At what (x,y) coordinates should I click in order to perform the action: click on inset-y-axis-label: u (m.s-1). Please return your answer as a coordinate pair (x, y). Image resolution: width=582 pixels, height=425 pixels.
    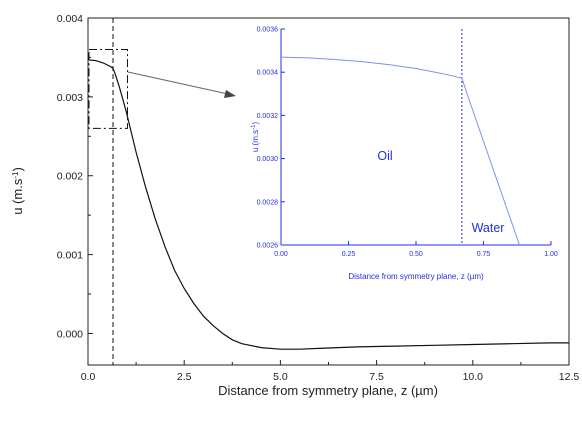
    Looking at the image, I should click on (255, 137).